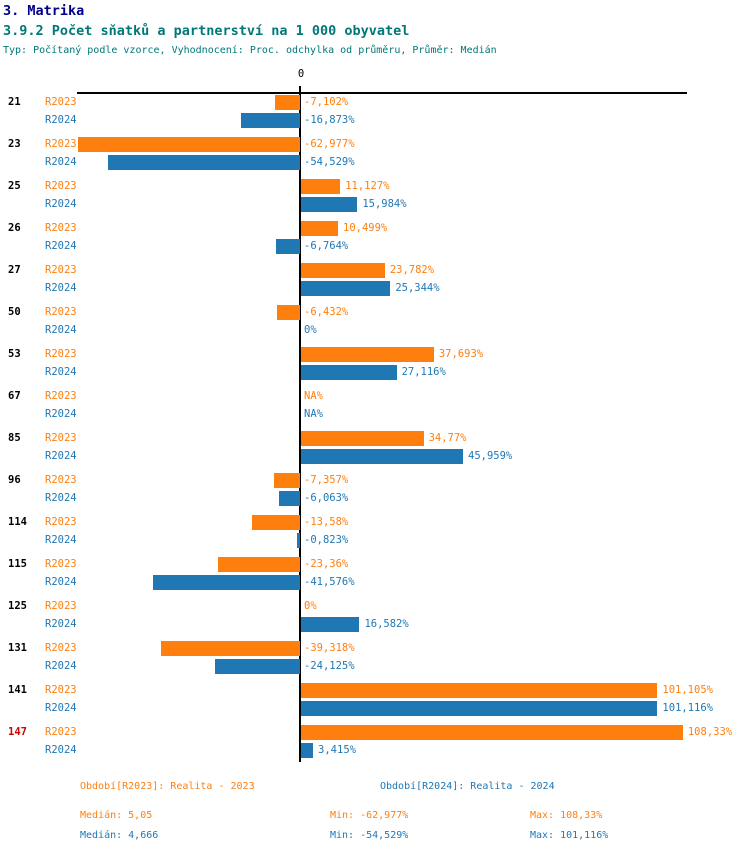 The image size is (750, 854). I want to click on chart-category-label: 21, so click(14, 102).